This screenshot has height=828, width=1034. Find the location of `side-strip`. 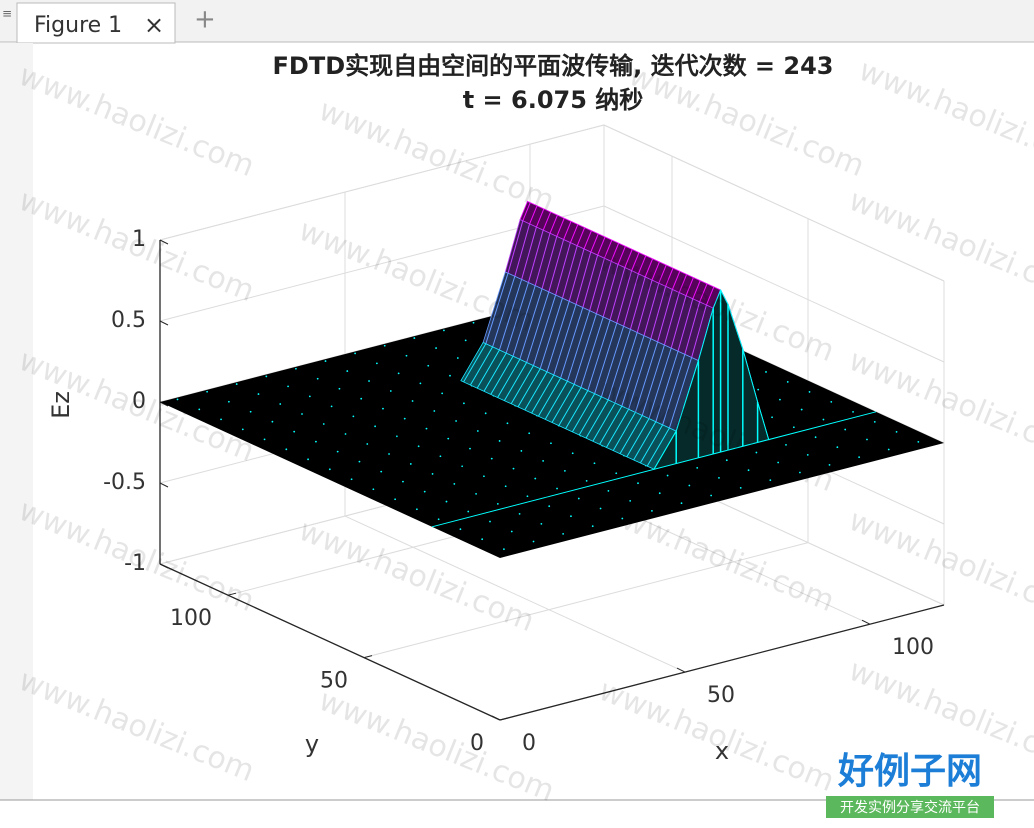

side-strip is located at coordinates (16, 421).